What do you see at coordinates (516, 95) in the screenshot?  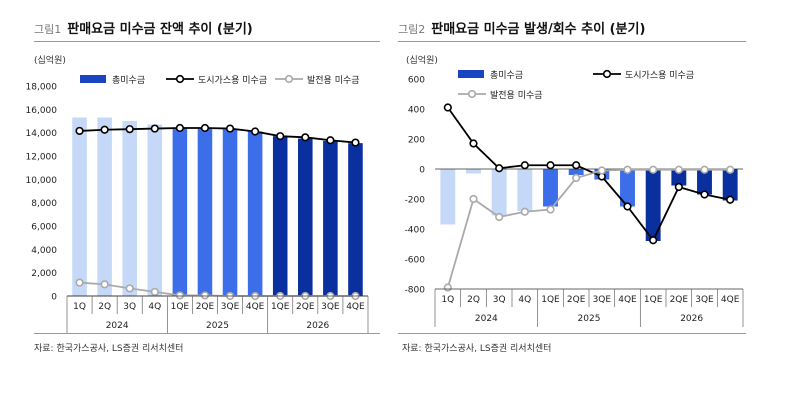 I see `legend-label: 발전용 미수금` at bounding box center [516, 95].